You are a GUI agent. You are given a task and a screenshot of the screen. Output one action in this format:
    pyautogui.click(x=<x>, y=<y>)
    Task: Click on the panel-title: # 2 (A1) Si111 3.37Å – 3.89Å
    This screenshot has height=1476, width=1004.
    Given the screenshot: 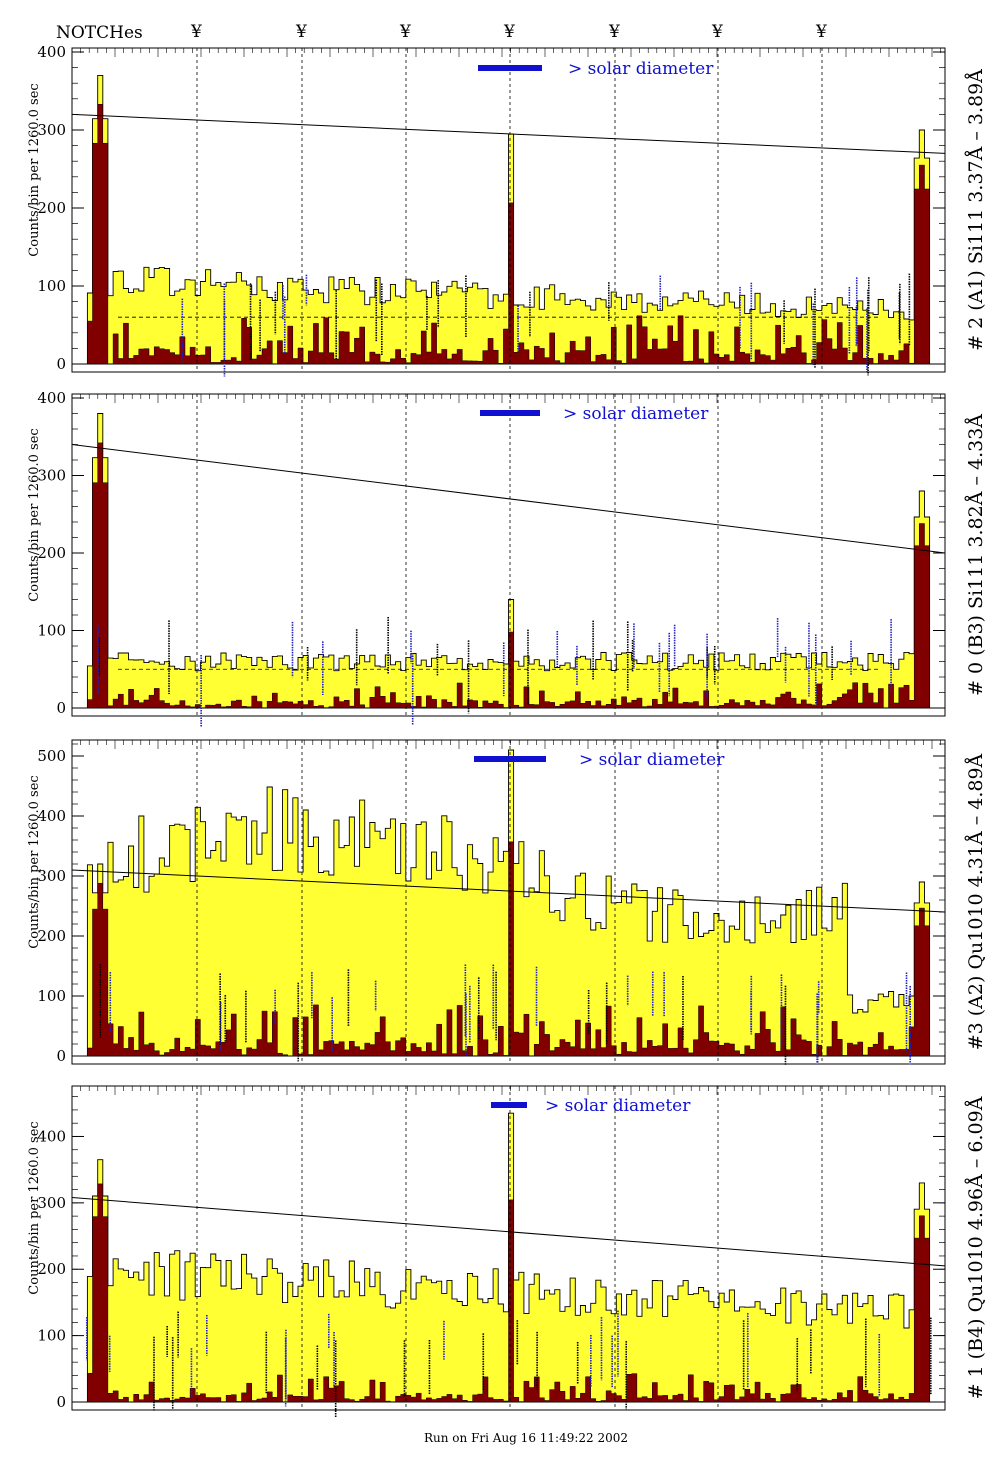 What is the action you would take?
    pyautogui.click(x=976, y=210)
    